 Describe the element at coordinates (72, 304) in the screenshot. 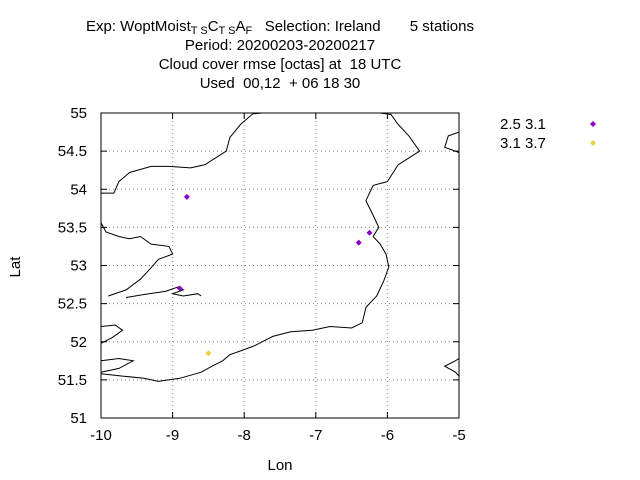

I see `y-tick-label: 52.5` at that location.